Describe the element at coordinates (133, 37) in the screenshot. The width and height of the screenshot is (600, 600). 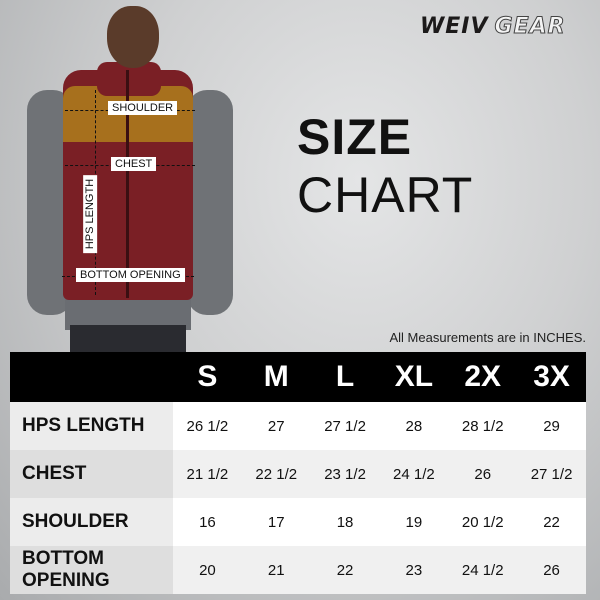
I see `model-head` at that location.